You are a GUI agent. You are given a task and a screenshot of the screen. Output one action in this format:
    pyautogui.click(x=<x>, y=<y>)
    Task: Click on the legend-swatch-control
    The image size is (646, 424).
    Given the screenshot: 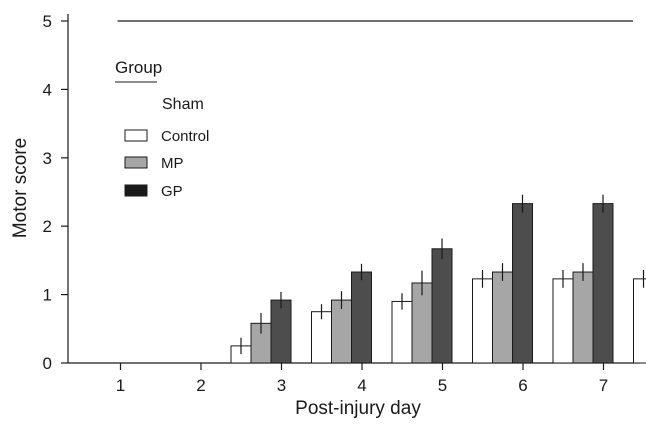 What is the action you would take?
    pyautogui.click(x=136, y=135)
    